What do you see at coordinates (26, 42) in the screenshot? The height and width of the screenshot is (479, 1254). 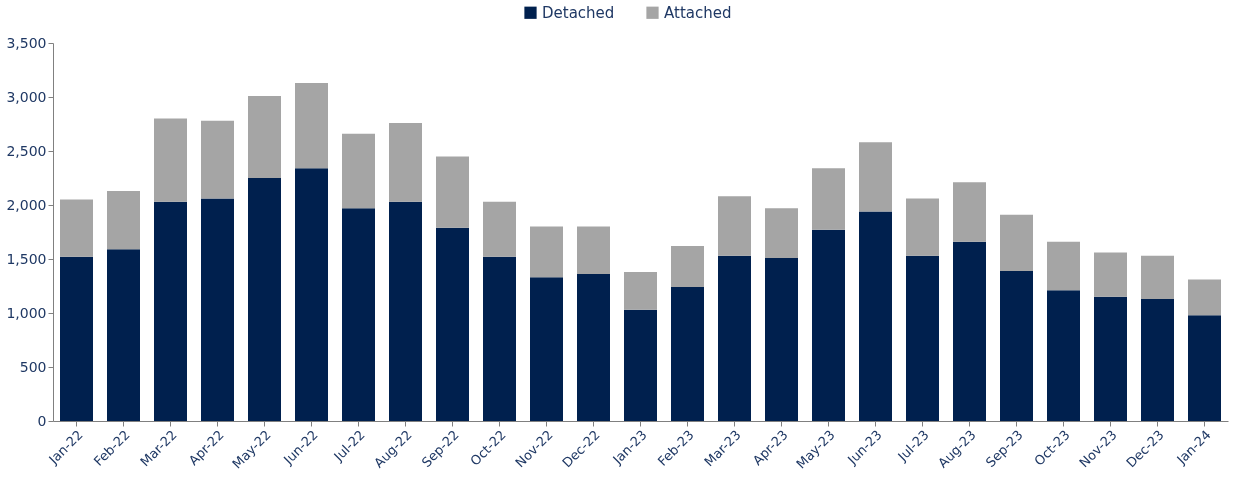 I see `y-tick-label: 3,500` at bounding box center [26, 42].